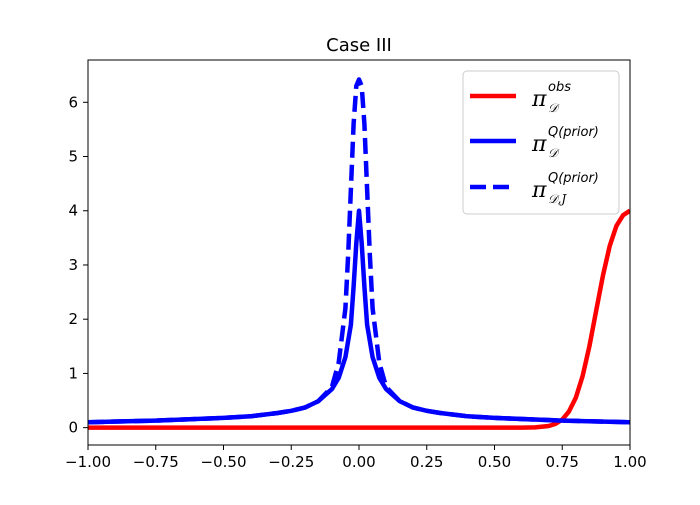 The width and height of the screenshot is (700, 505). I want to click on x-tick-label: 0.50, so click(494, 462).